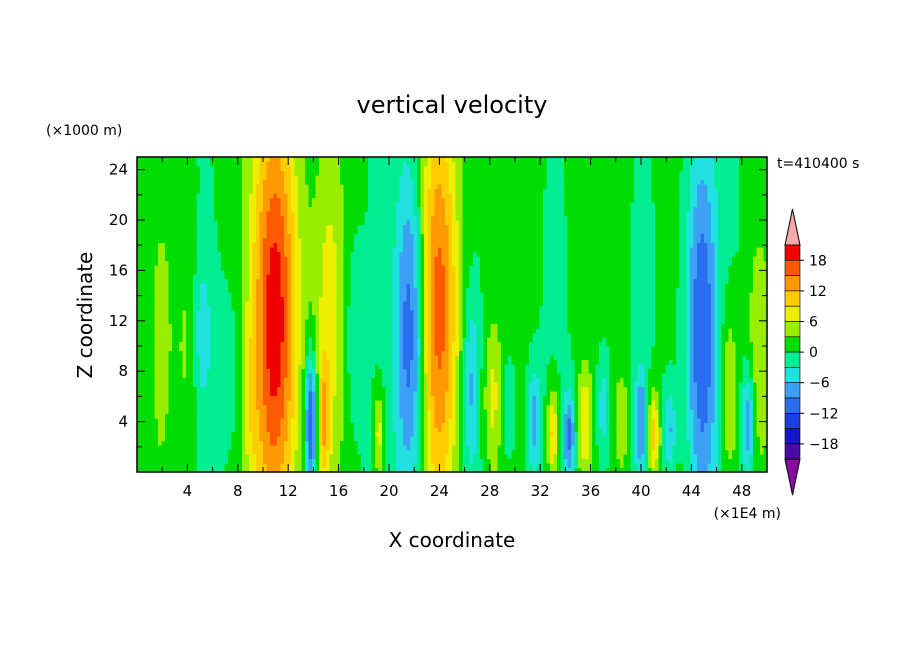 The image size is (904, 654). What do you see at coordinates (792, 329) in the screenshot?
I see `colorbar-band` at bounding box center [792, 329].